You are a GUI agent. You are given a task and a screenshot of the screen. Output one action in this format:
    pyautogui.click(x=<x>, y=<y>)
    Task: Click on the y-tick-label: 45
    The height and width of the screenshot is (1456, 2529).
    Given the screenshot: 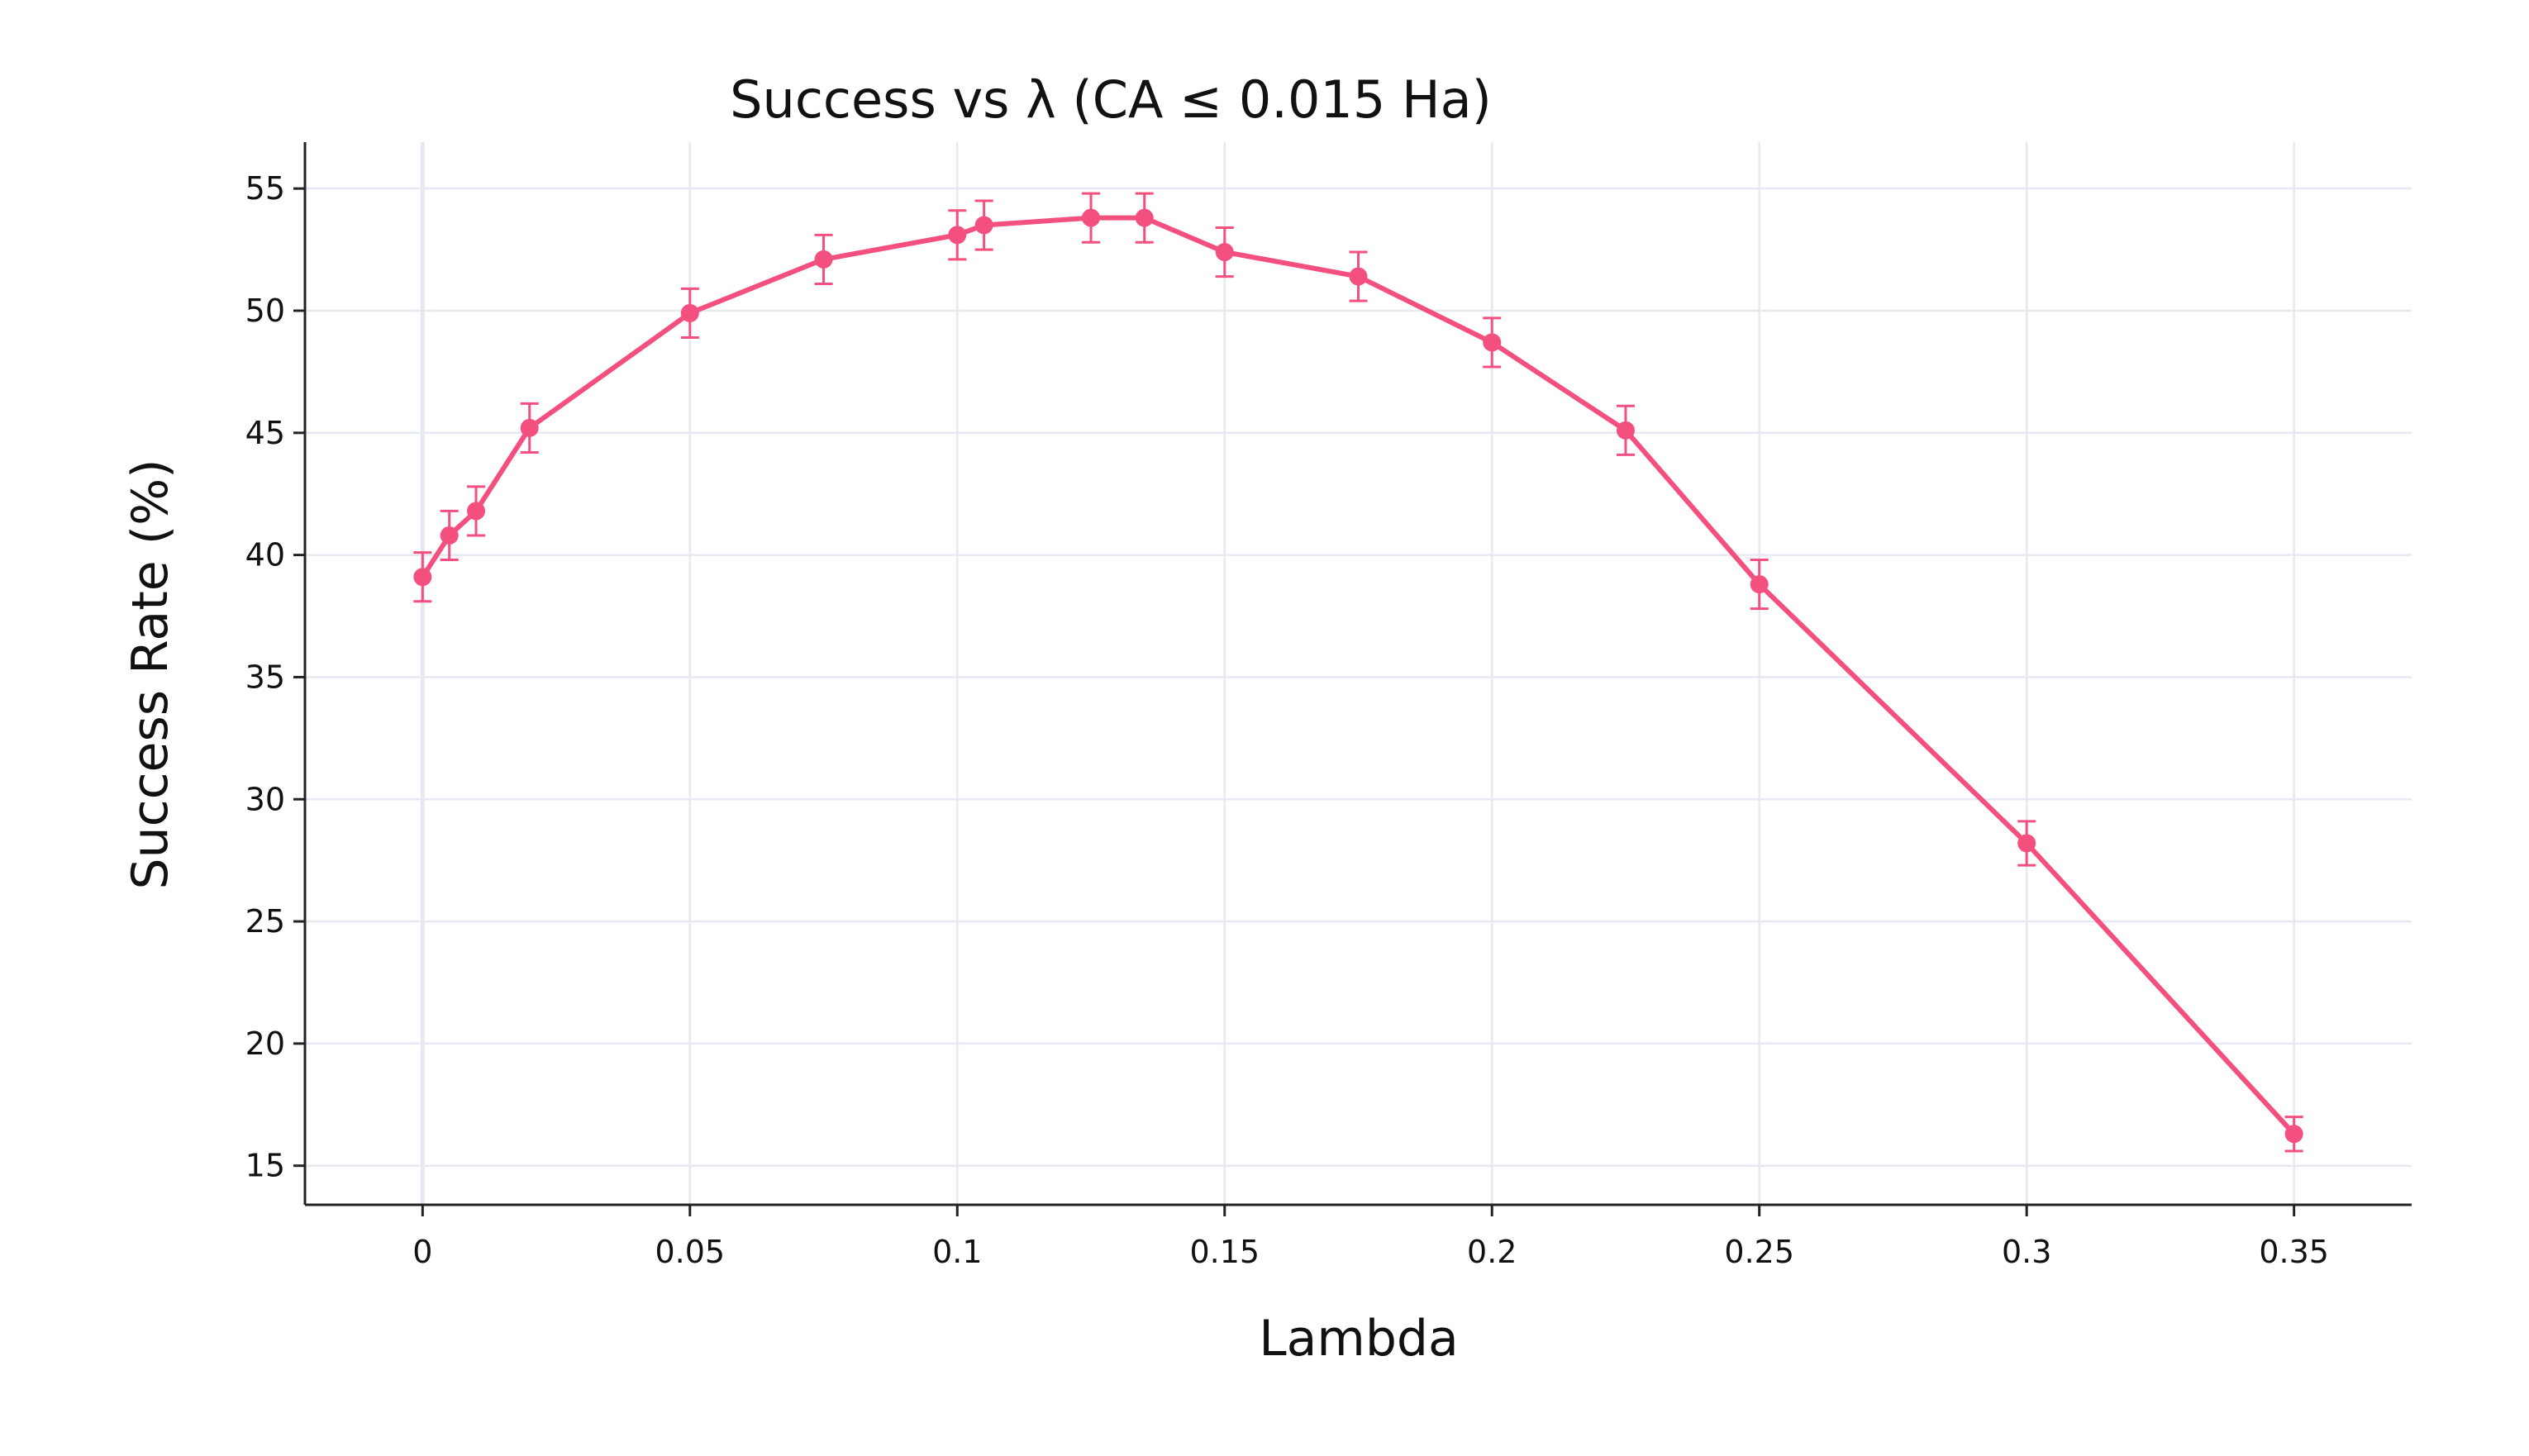 What is the action you would take?
    pyautogui.click(x=265, y=433)
    